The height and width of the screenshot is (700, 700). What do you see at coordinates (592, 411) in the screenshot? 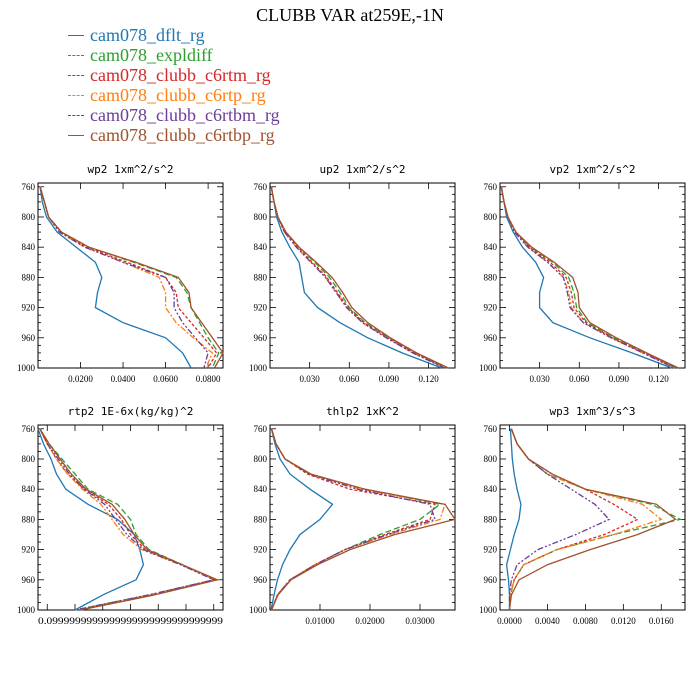
I see `chart-title: wp3 1xm^3/s^3` at bounding box center [592, 411].